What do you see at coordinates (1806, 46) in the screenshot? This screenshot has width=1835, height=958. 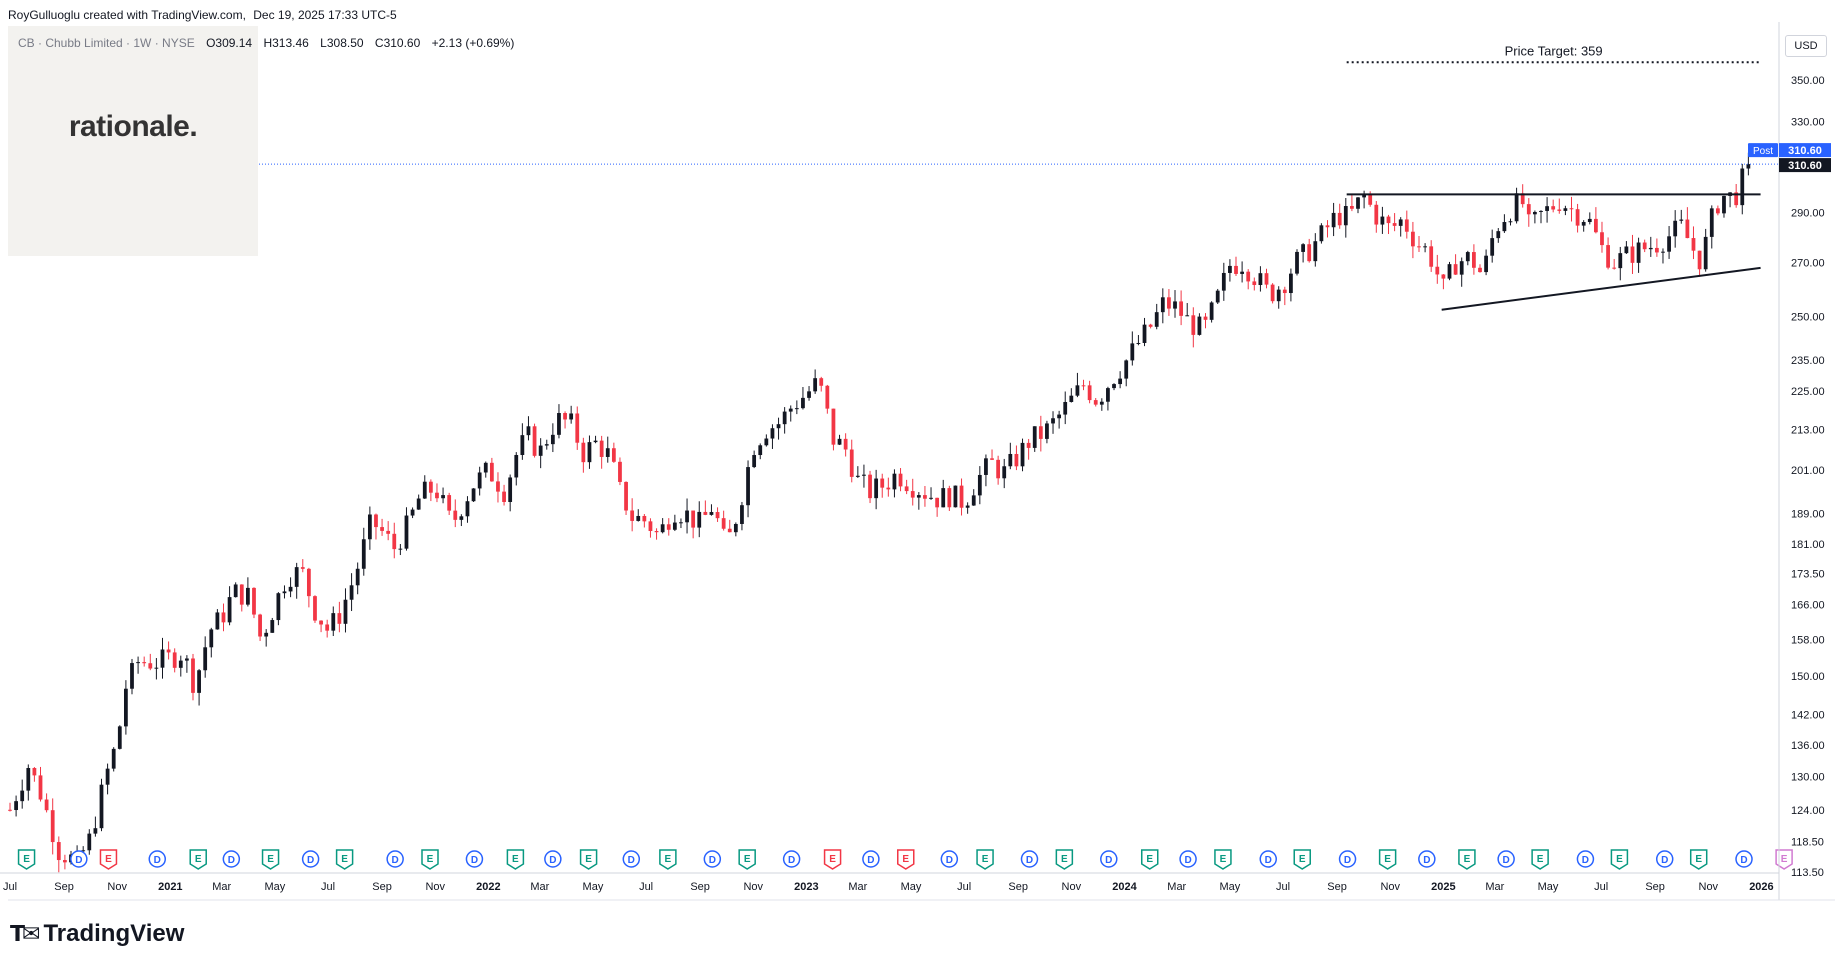 I see `currency-selector: USD` at bounding box center [1806, 46].